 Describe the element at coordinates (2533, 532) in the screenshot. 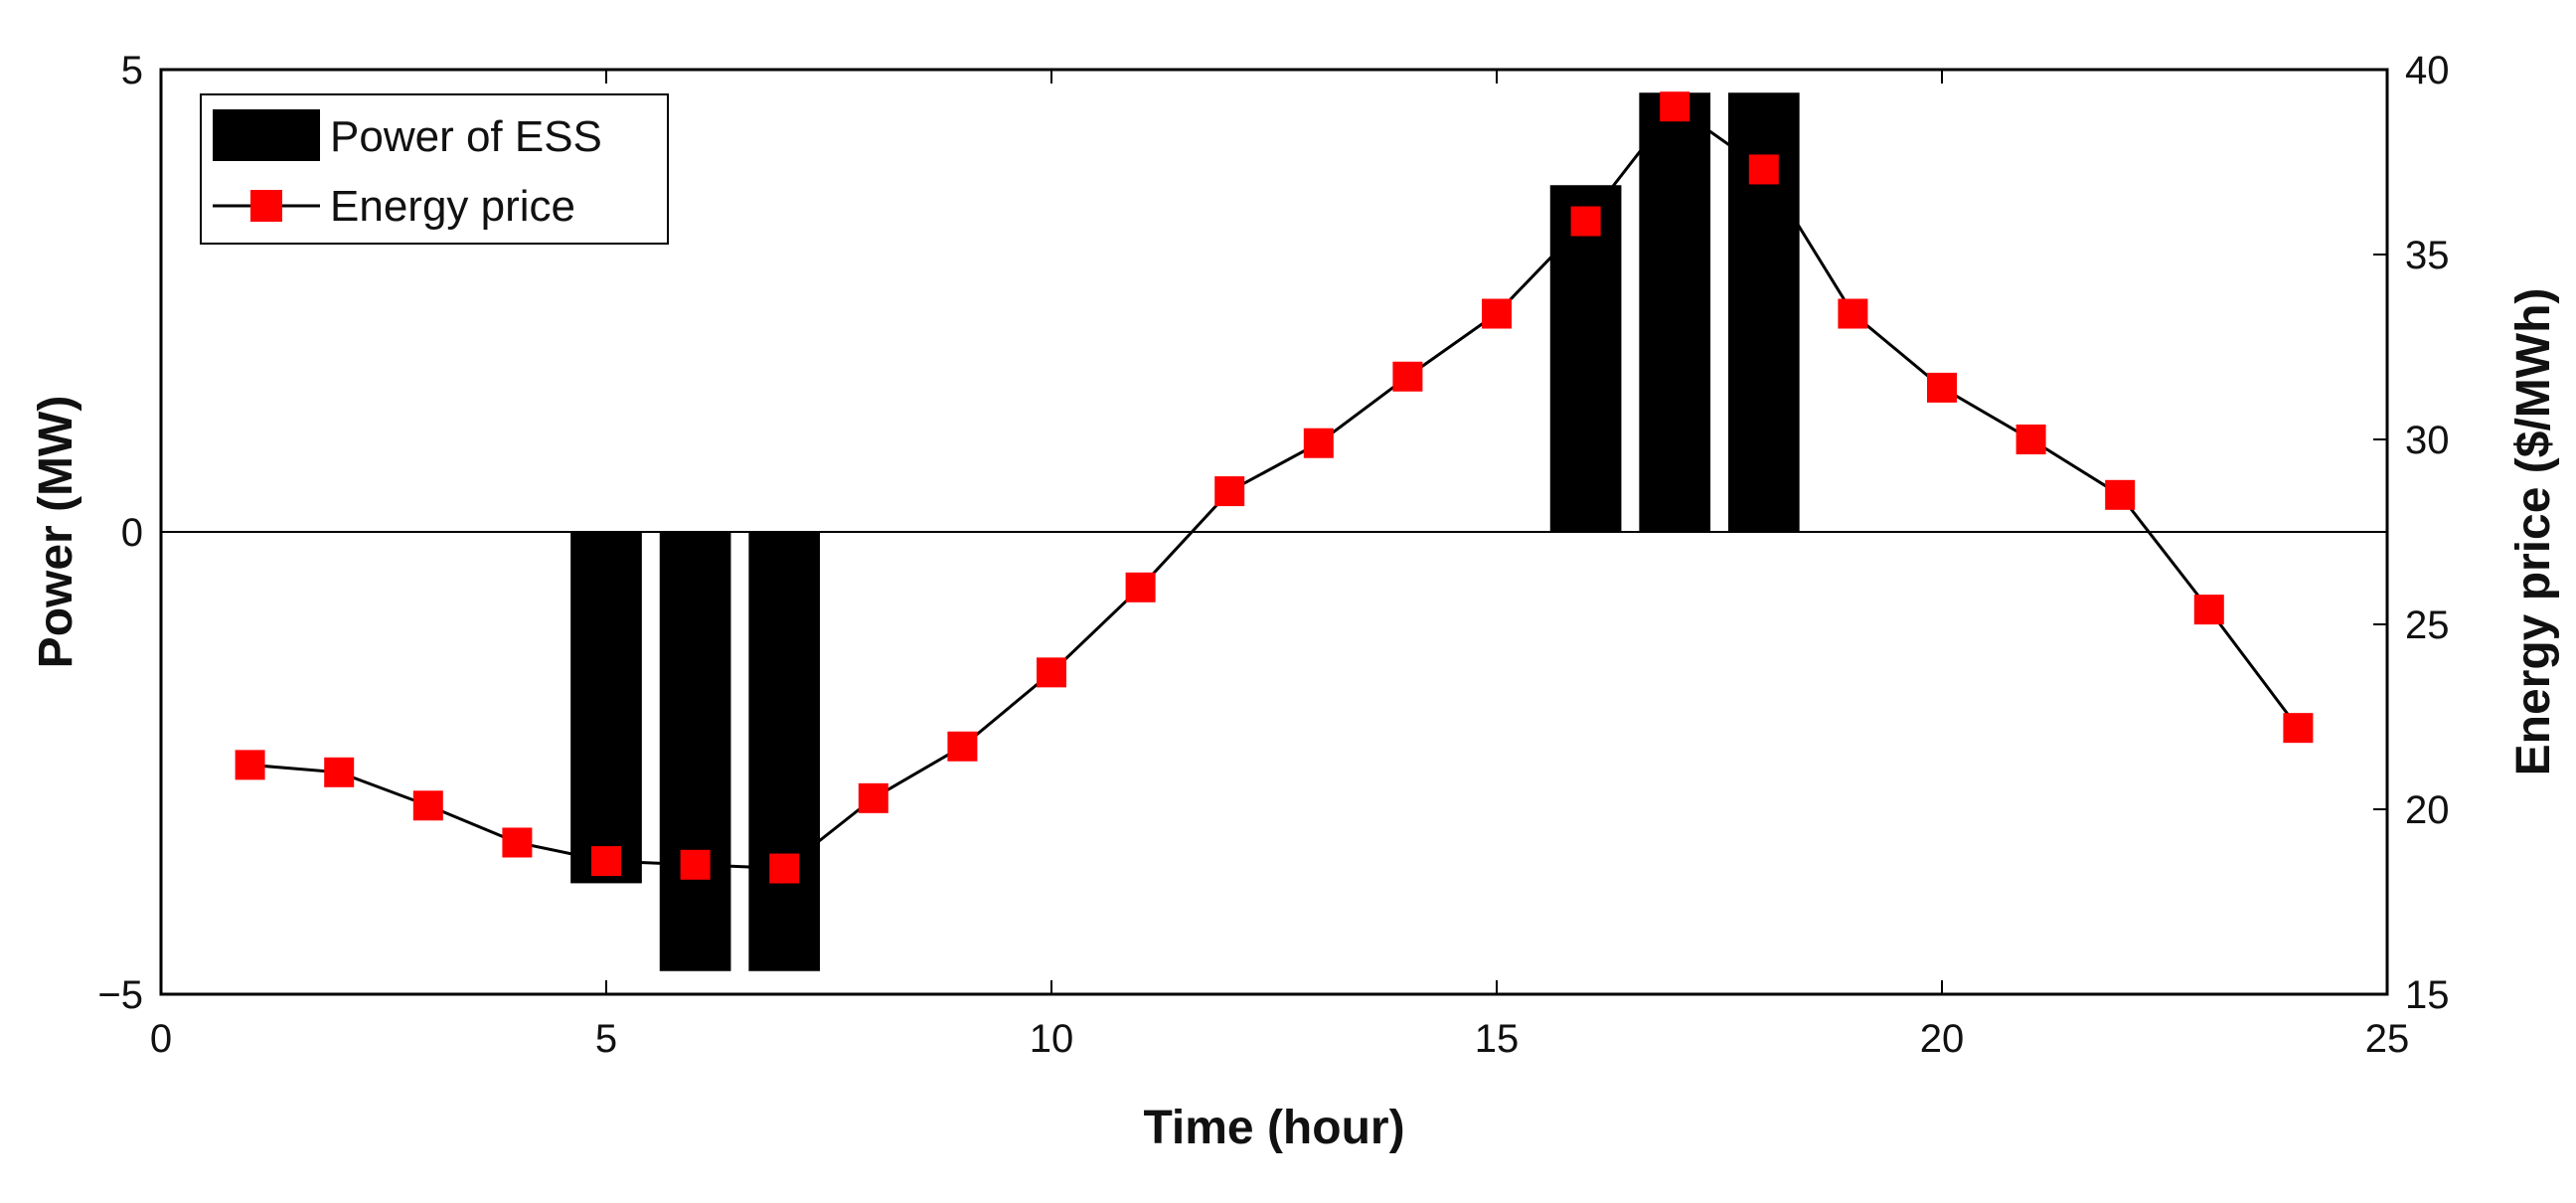

I see `right-y-axis-title: Energy price ($/MWh)` at that location.